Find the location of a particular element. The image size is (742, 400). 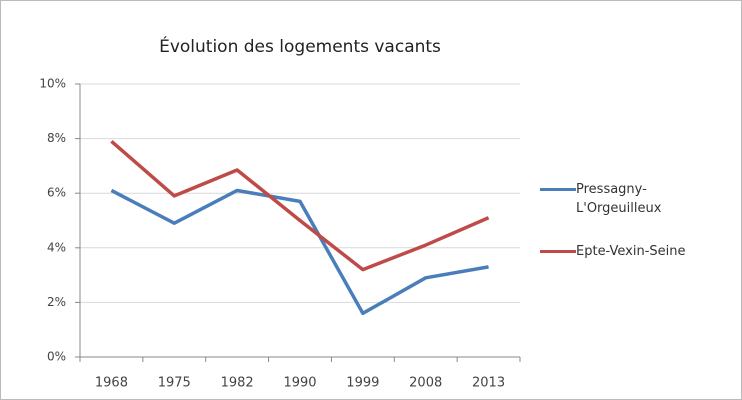

legend-item: Epte-Vexin-Seine is located at coordinates (613, 251).